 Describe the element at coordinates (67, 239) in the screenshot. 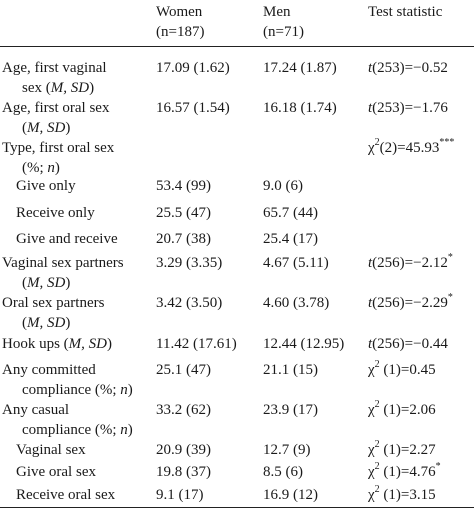

I see `row-label: Give and receive` at that location.